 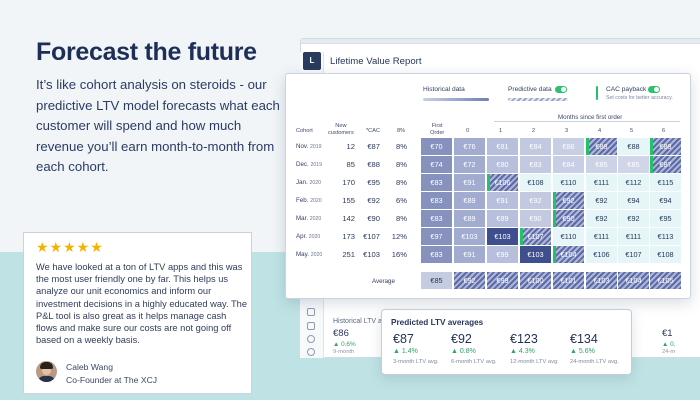 I want to click on cohort-cac: €95, so click(x=373, y=182).